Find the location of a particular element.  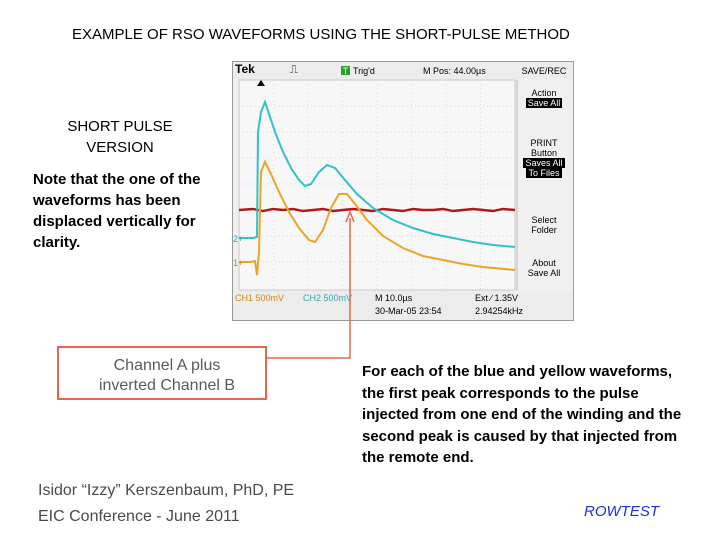

channel-1-marker: 1+ is located at coordinates (238, 263).